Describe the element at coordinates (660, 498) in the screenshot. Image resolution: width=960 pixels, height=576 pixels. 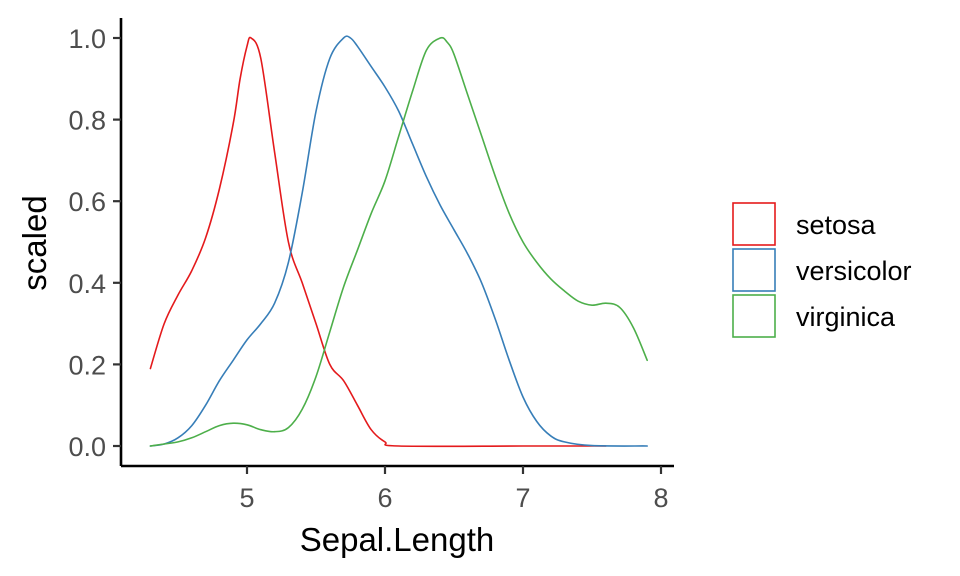
I see `x-tick-label: 8` at that location.